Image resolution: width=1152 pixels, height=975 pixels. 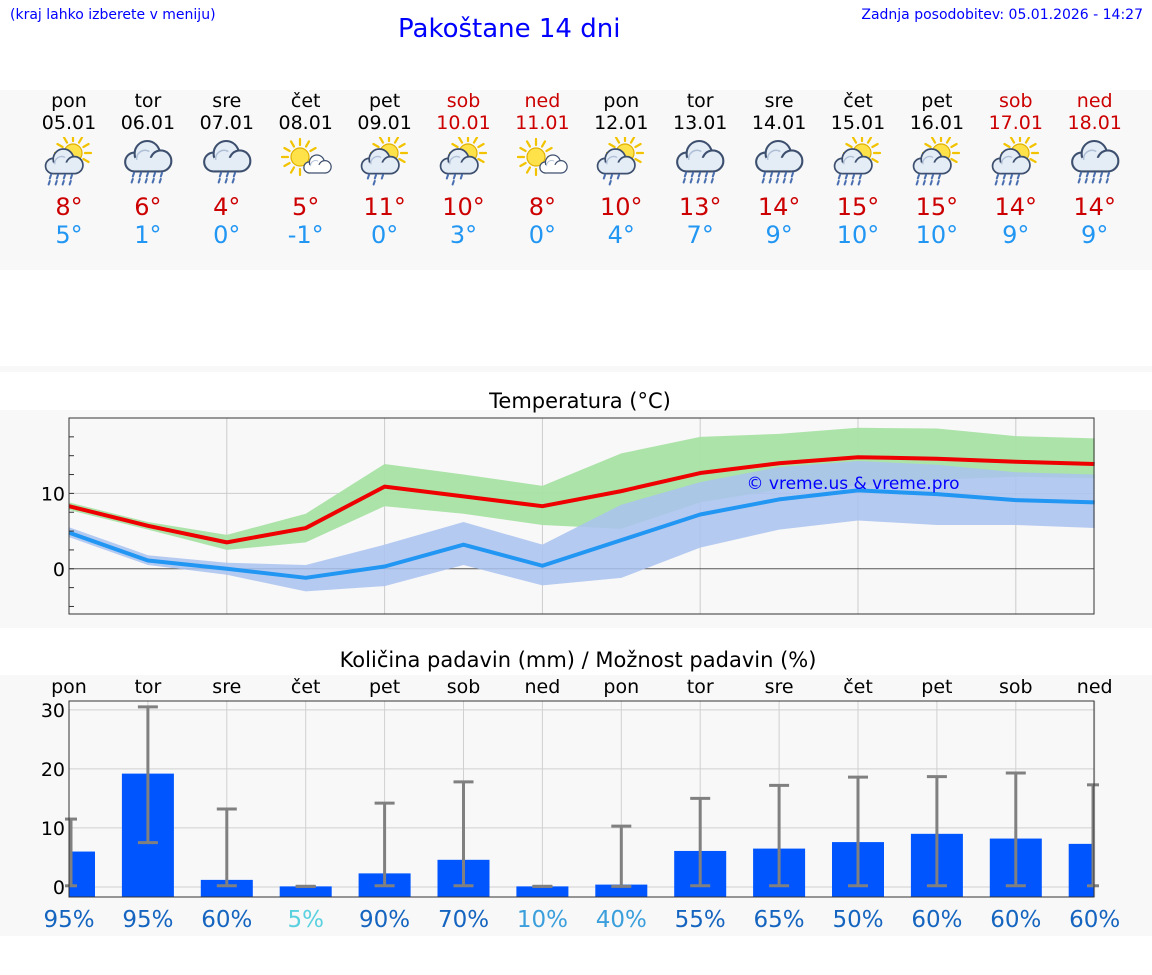 I want to click on precipitation-y-tick-label: 10, so click(x=53, y=829).